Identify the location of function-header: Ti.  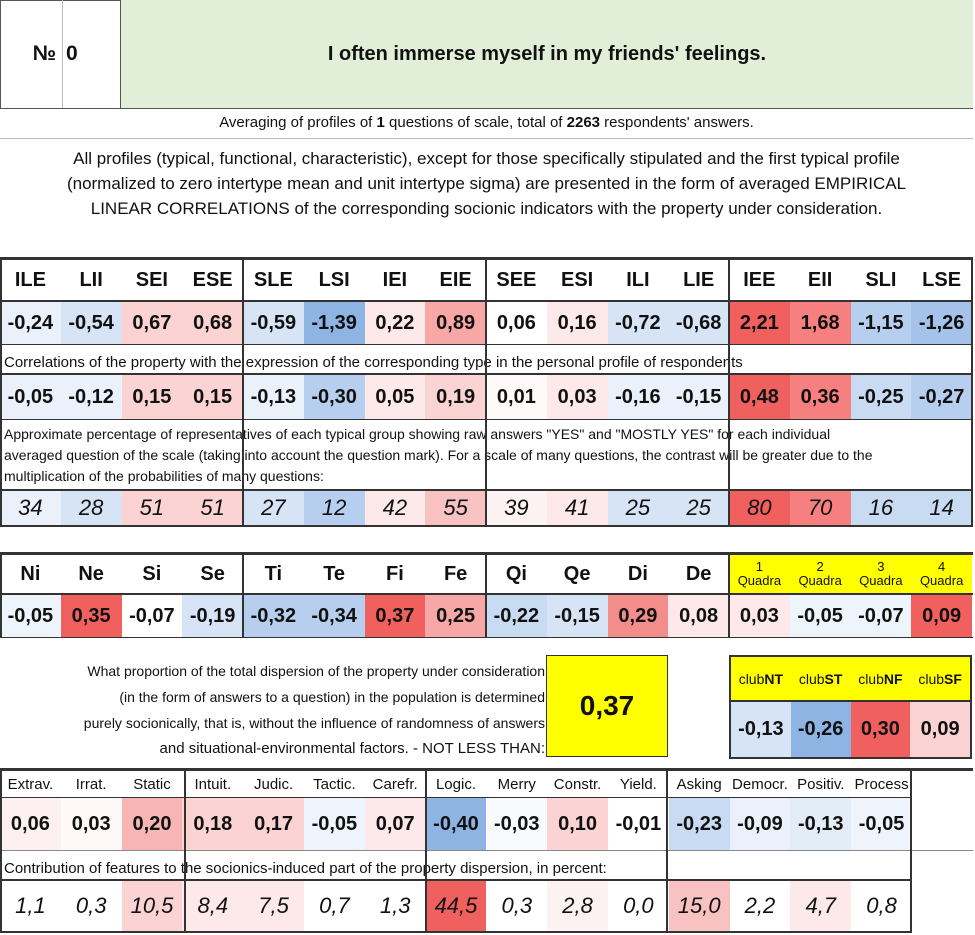
(273, 573).